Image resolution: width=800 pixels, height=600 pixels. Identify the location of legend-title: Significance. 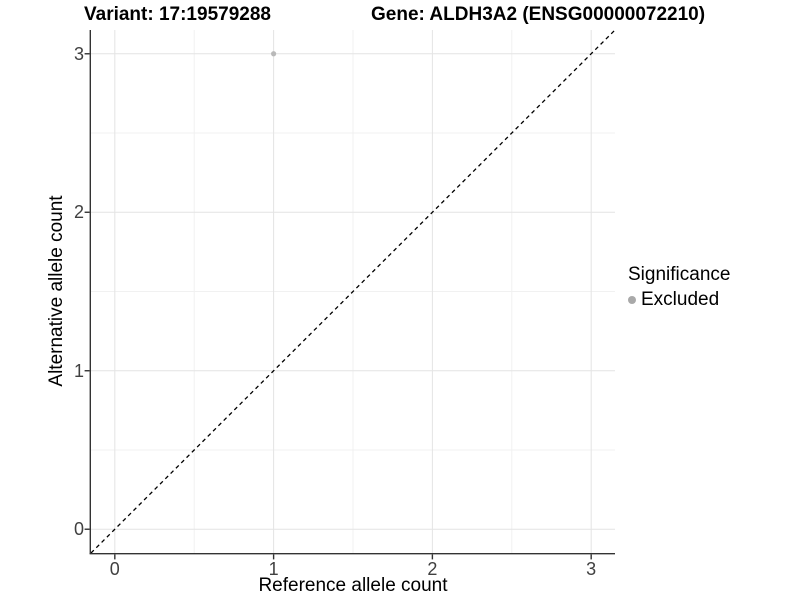
(679, 274).